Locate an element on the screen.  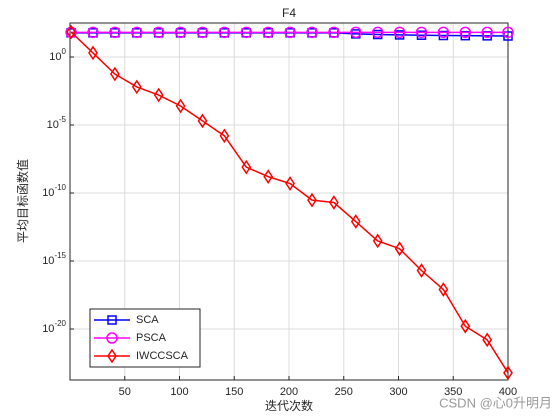
legend-label: PSCA is located at coordinates (151, 338).